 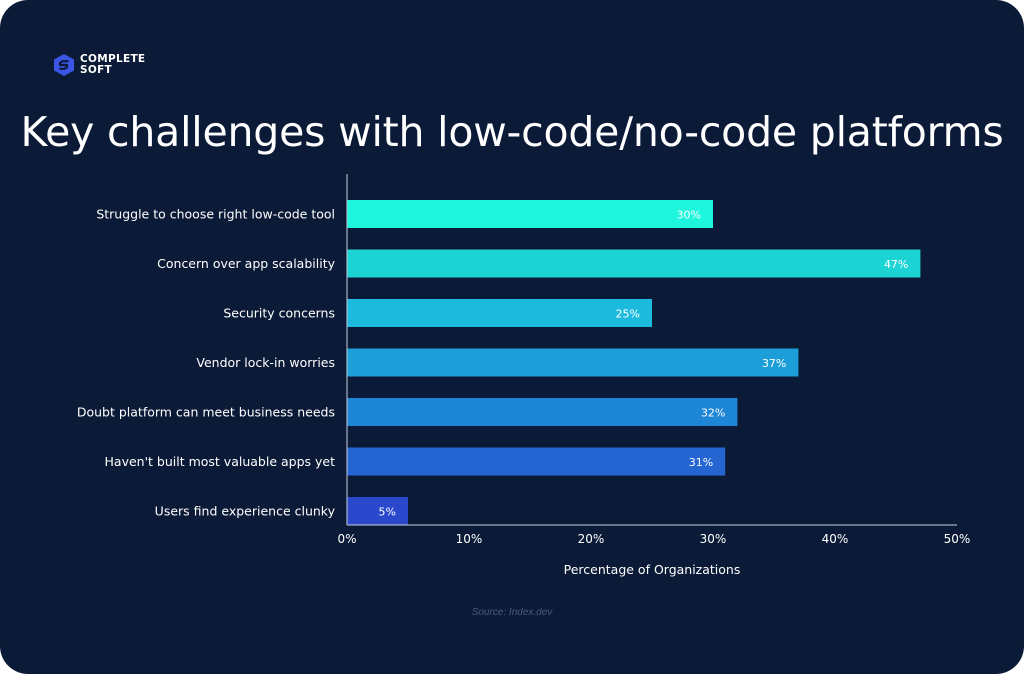 I want to click on data-label: 37%, so click(x=774, y=363).